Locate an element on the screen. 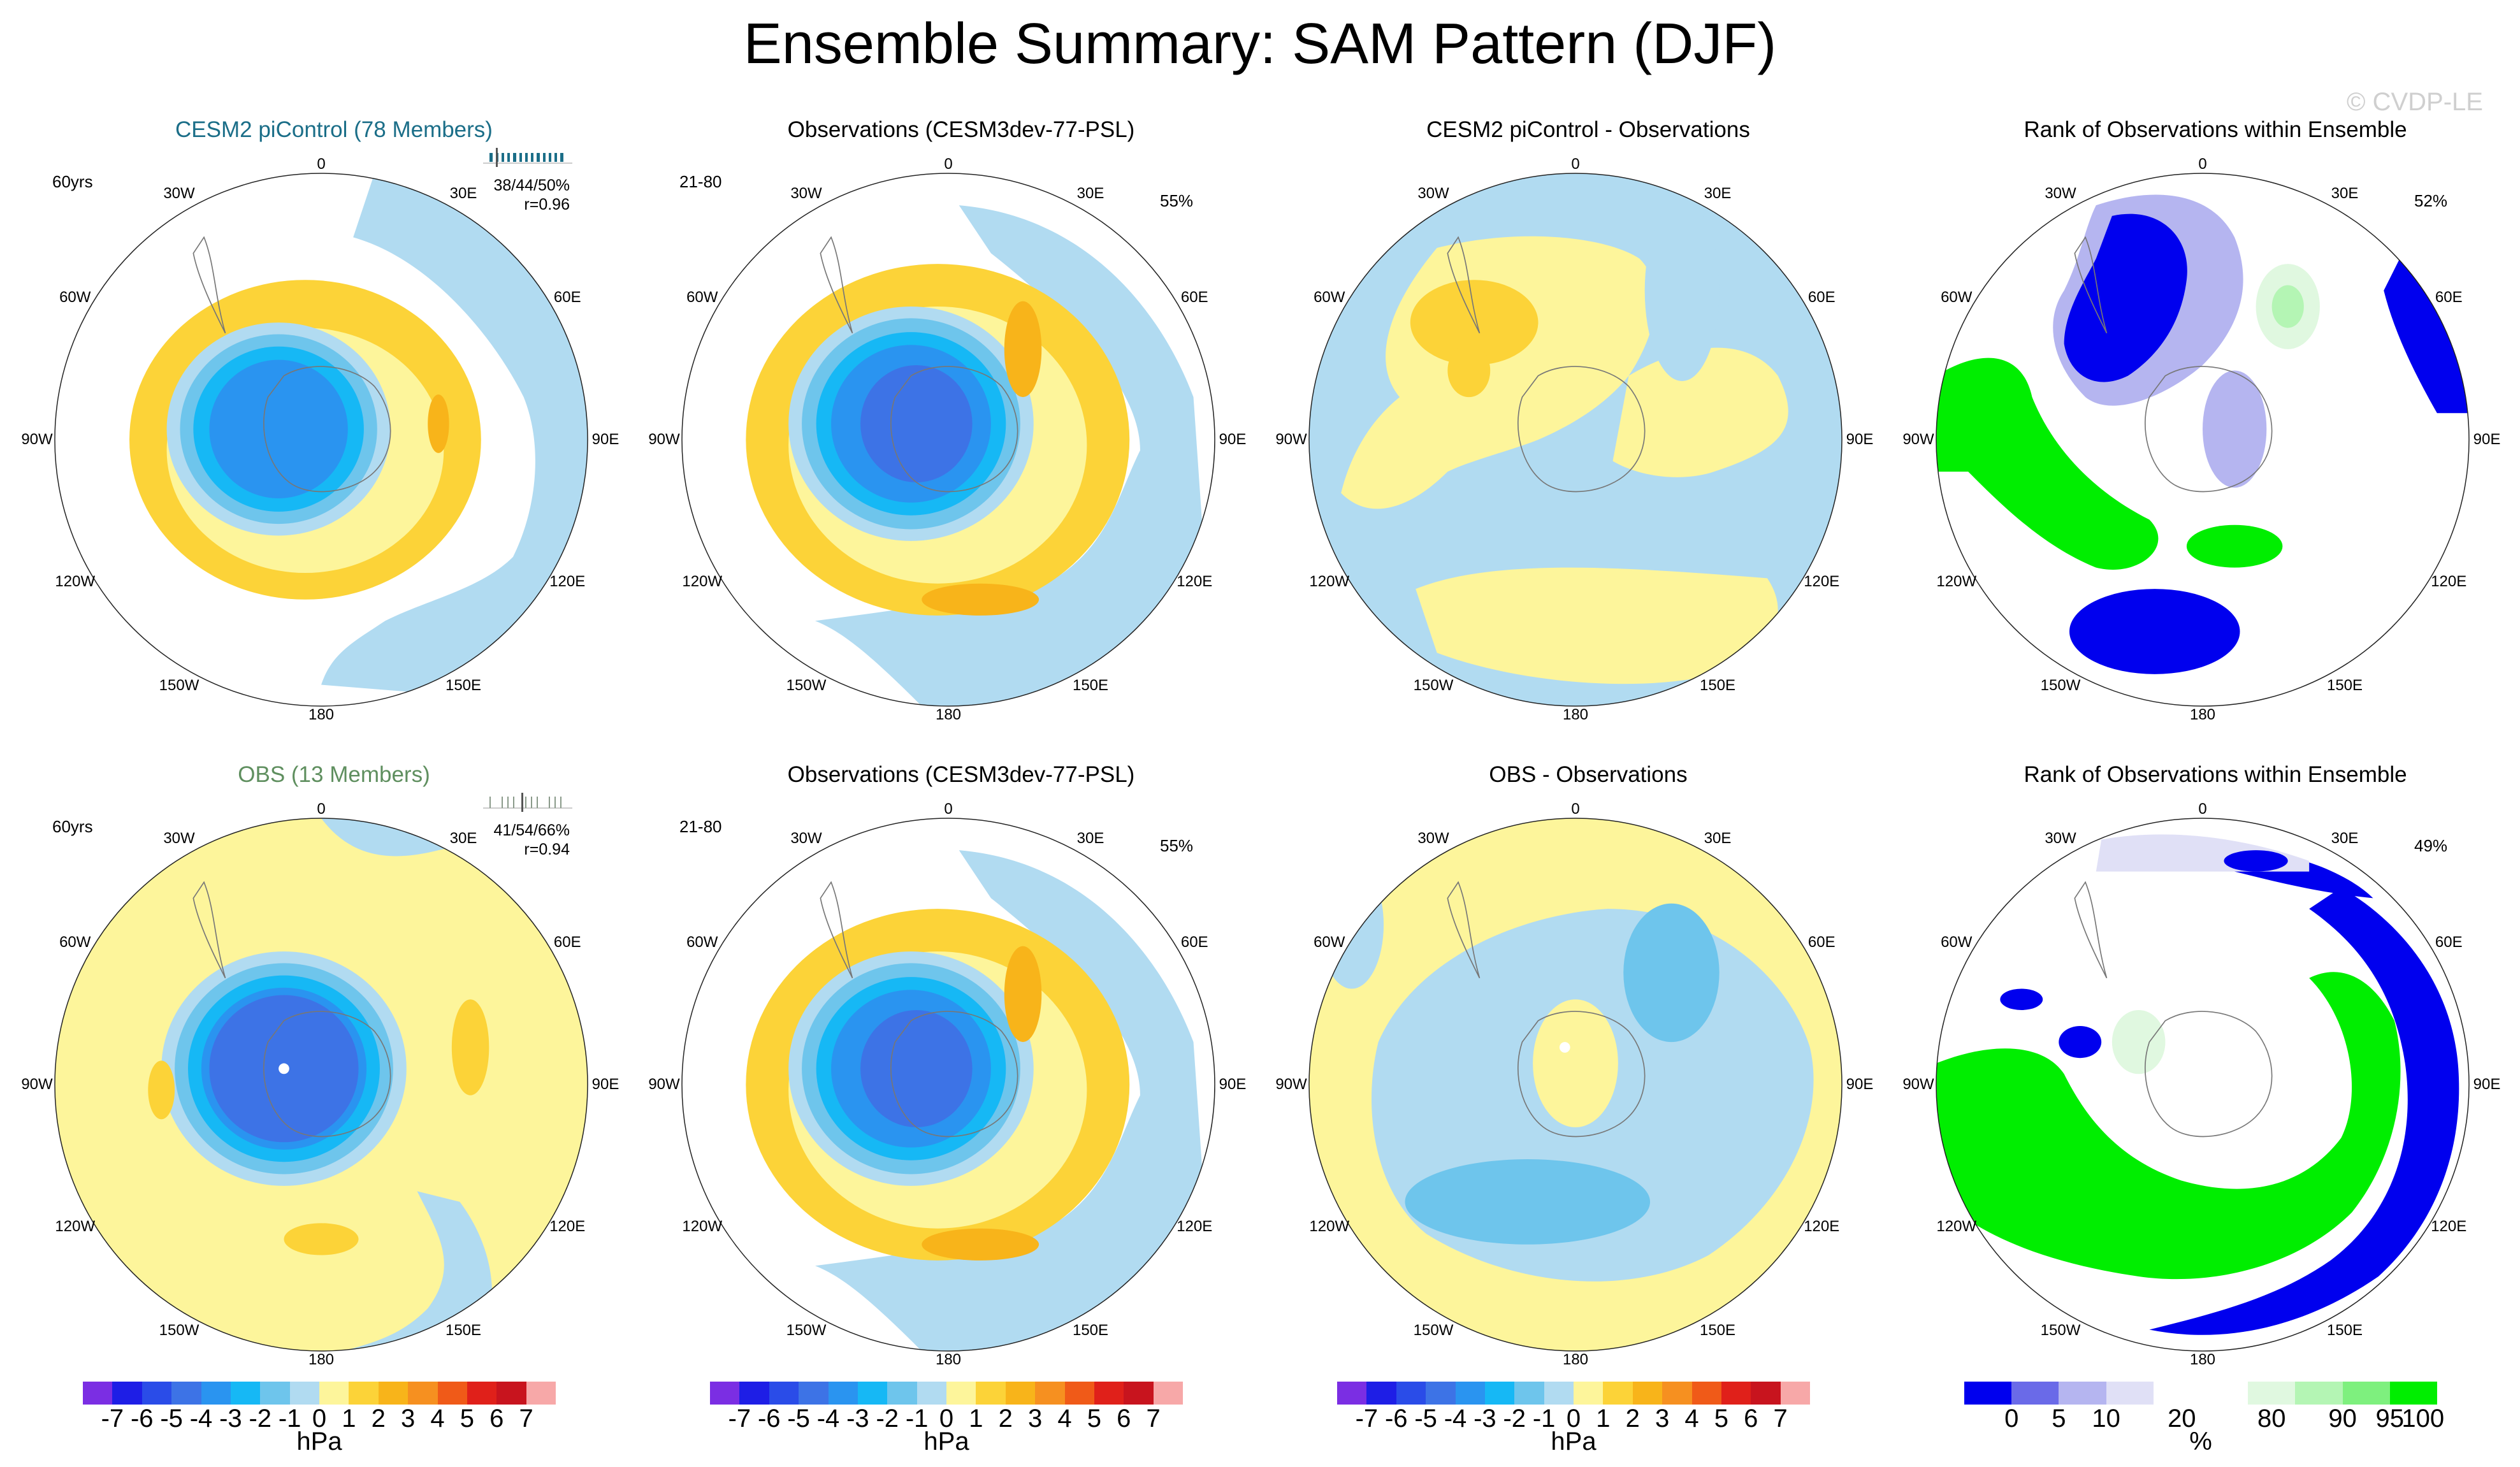 This screenshot has width=2520, height=1467. colorbar-ticks: -7 -6 -5 -4 -3 -2 -1 0 1 2 3 4 5 6 7 is located at coordinates (1573, 1420).